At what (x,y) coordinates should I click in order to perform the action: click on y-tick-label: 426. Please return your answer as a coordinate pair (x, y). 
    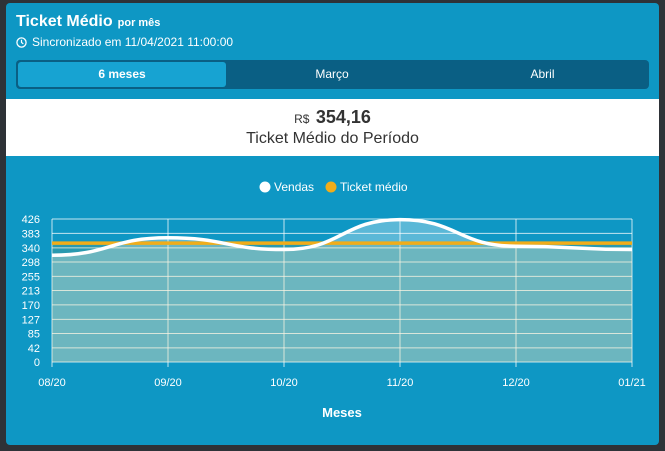
    Looking at the image, I should click on (31, 220).